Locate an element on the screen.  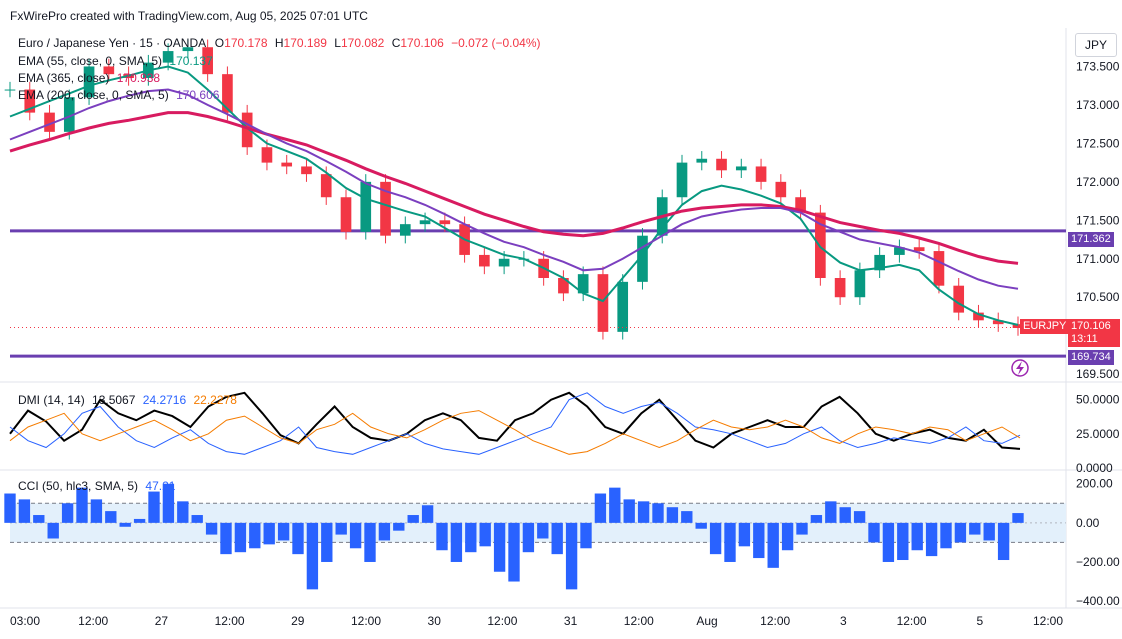
dmi-legend: DMI (14, 14) 13.5067 24.2716 22.2278 is located at coordinates (127, 400).